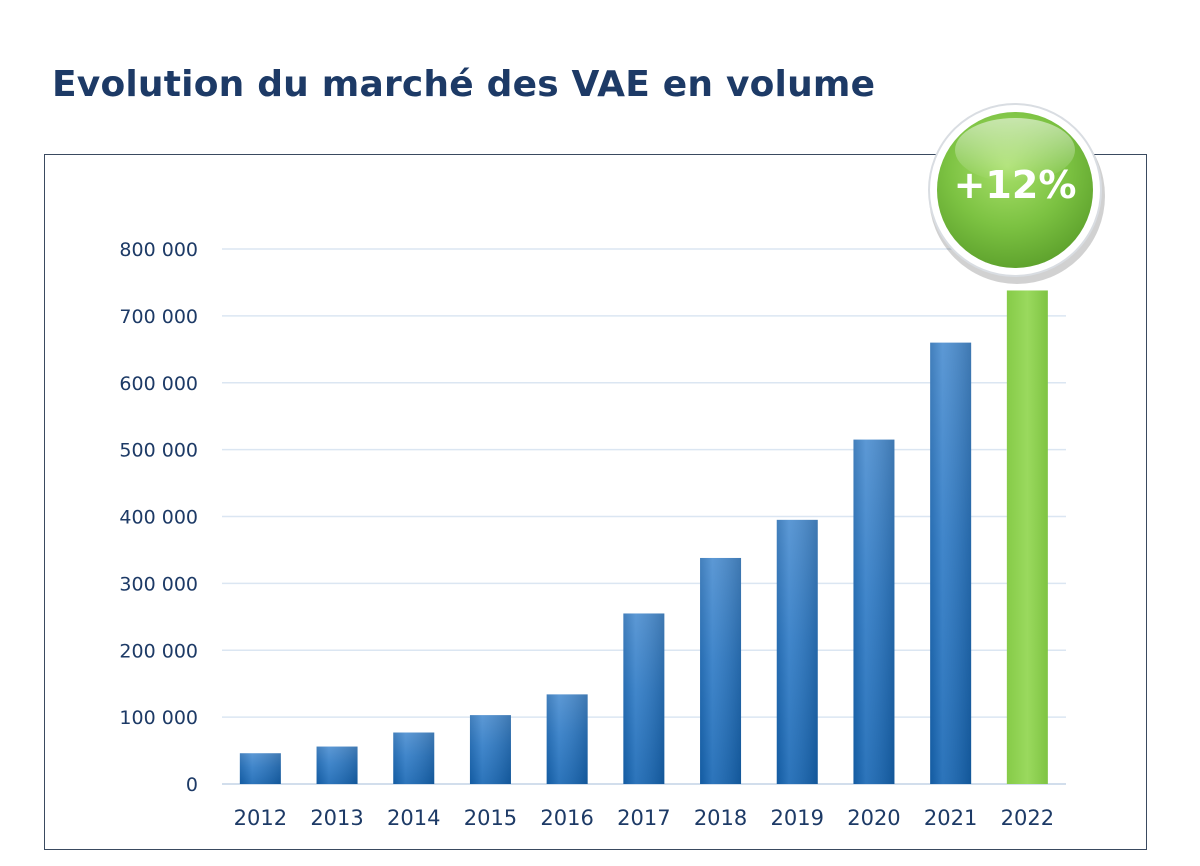 The width and height of the screenshot is (1200, 866). What do you see at coordinates (490, 818) in the screenshot?
I see `x-tick-label: 2015` at bounding box center [490, 818].